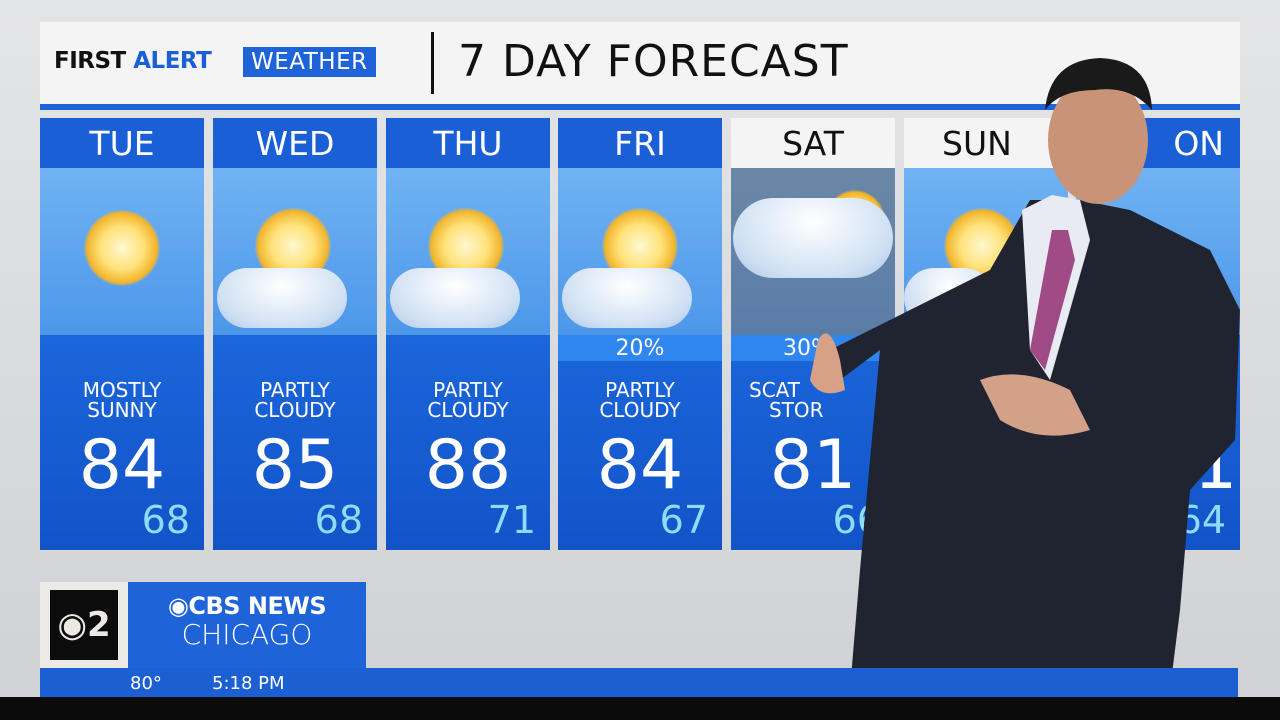 Image resolution: width=1280 pixels, height=720 pixels. I want to click on low-temp: 67, so click(683, 520).